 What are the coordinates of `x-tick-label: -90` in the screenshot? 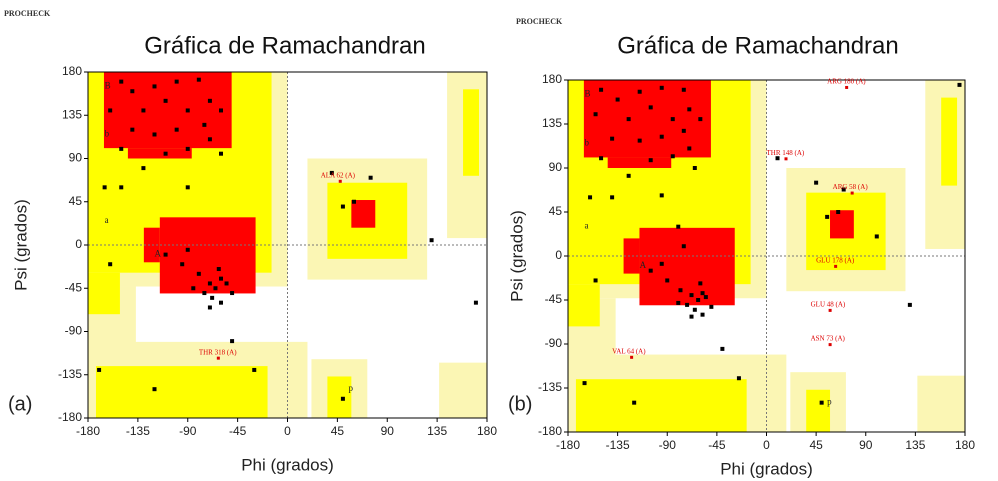 It's located at (188, 431).